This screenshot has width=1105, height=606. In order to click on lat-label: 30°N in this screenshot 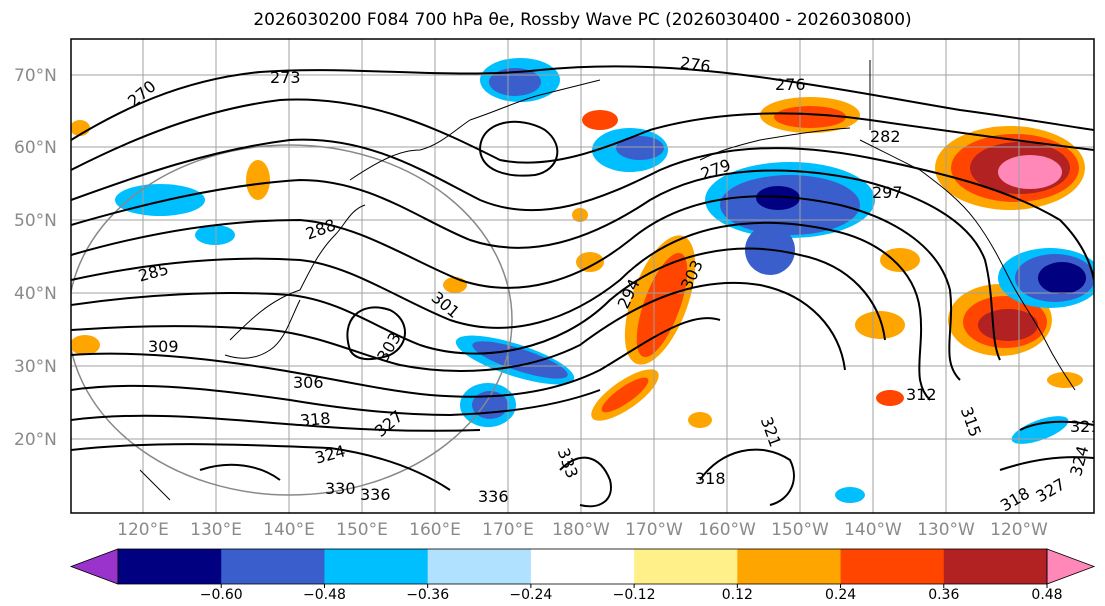, I will do `click(35, 367)`.